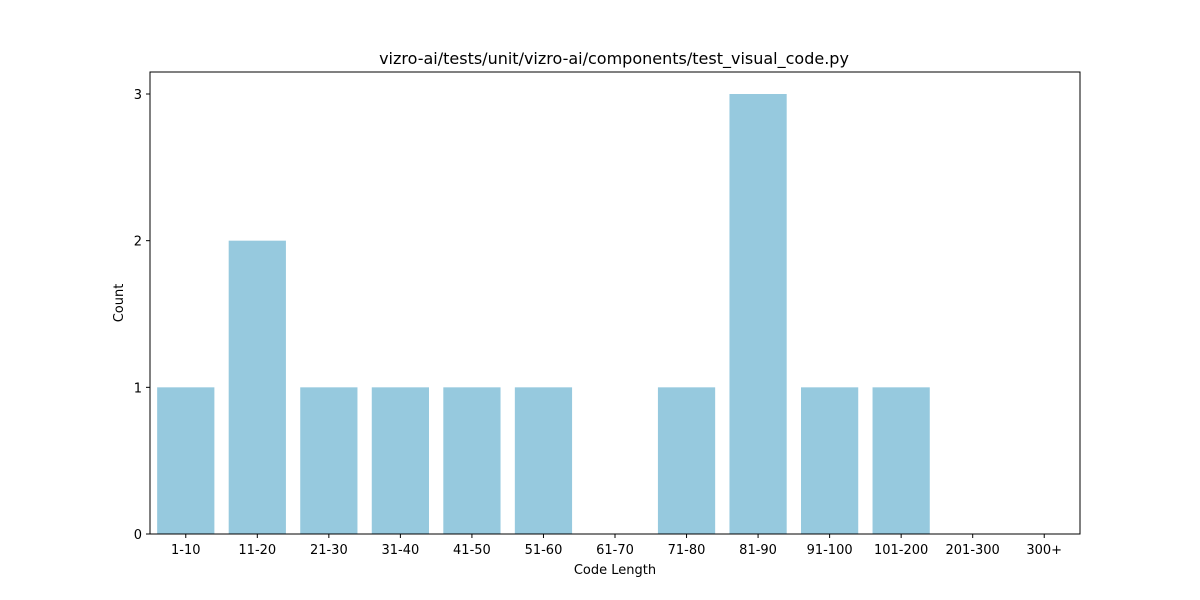 The height and width of the screenshot is (600, 1200). What do you see at coordinates (400, 550) in the screenshot?
I see `x-tick-label: 31-40` at bounding box center [400, 550].